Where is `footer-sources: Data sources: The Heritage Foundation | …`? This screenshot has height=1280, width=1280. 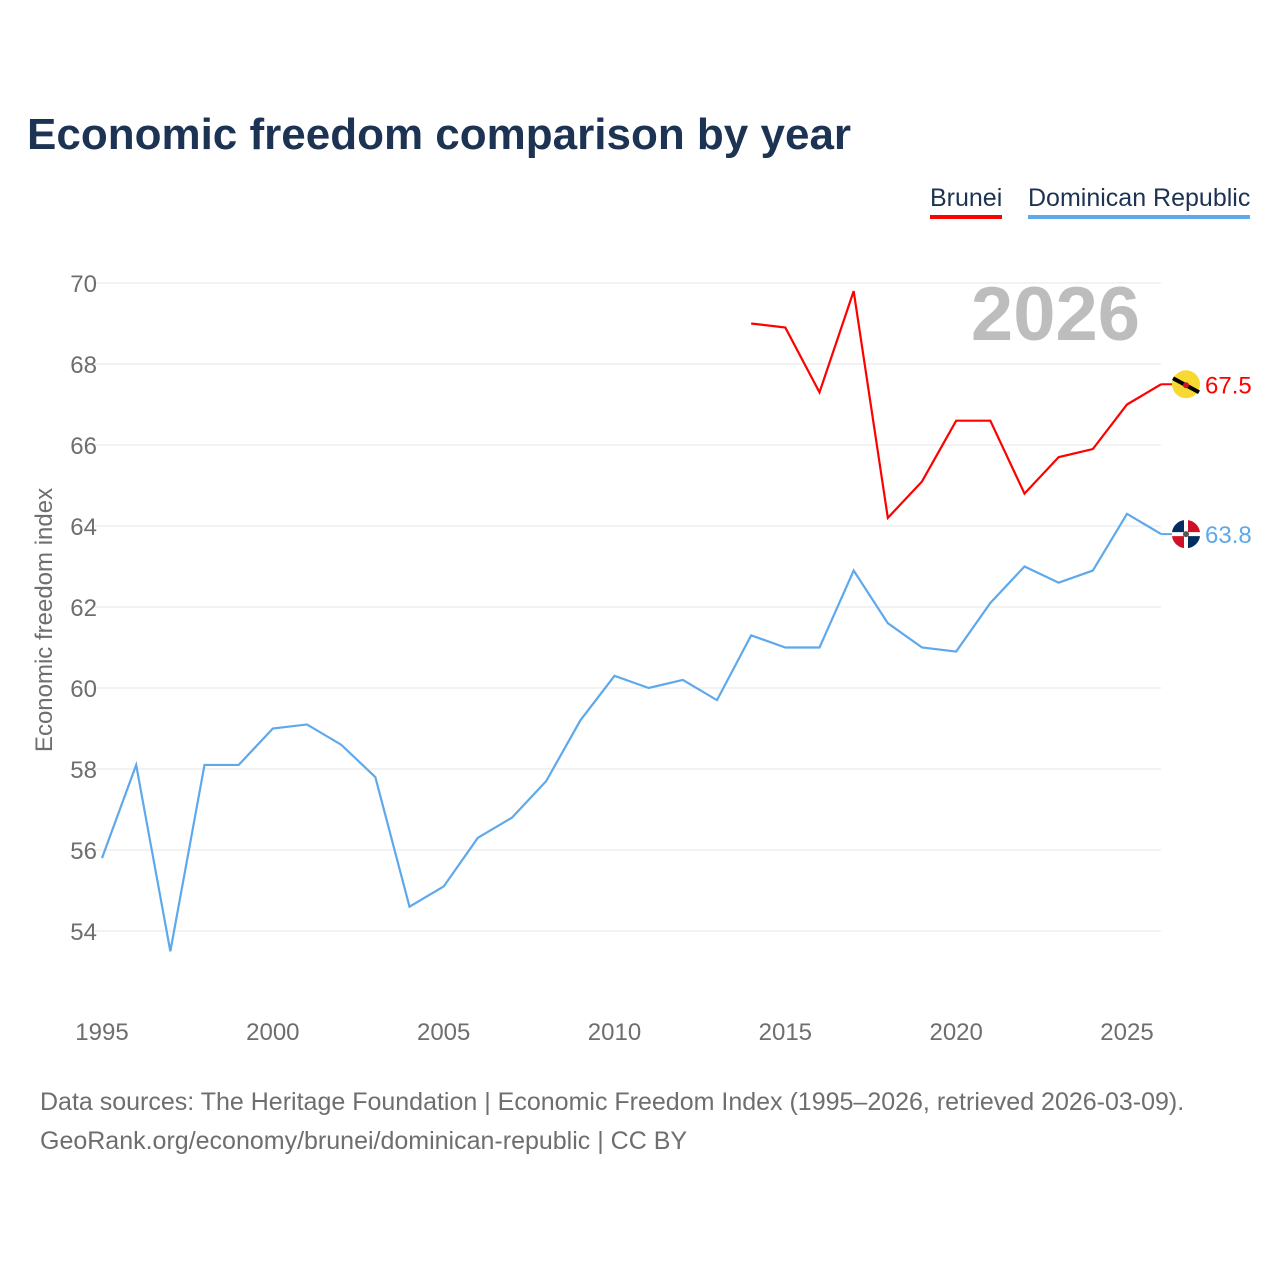 footer-sources: Data sources: The Heritage Foundation | … is located at coordinates (612, 1102).